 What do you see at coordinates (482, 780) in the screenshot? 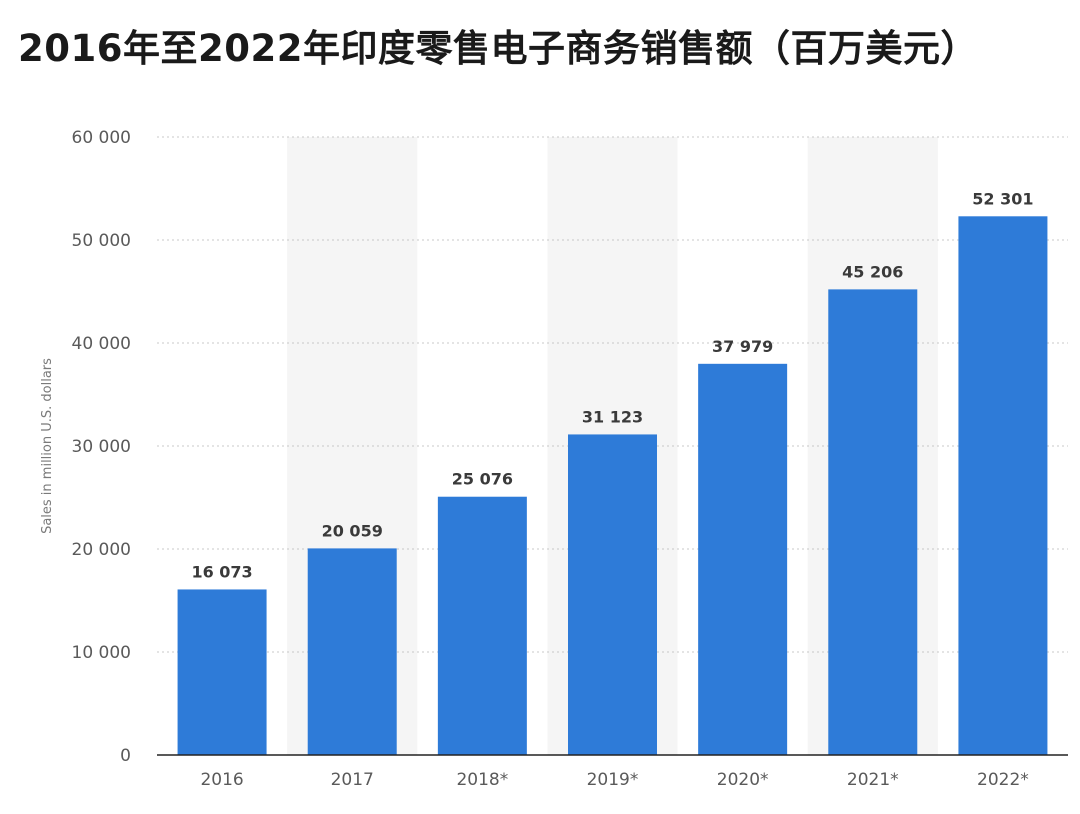
I see `x-tick-label: 2018*` at bounding box center [482, 780].